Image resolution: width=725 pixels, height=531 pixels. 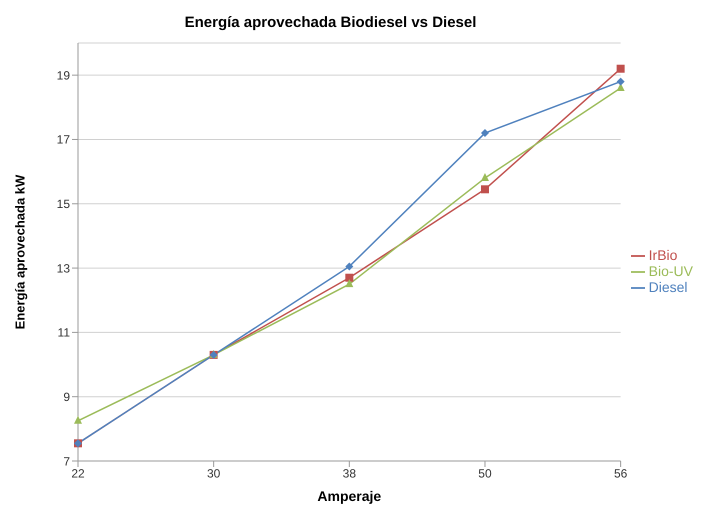 I want to click on y-tick-label: 15, so click(x=63, y=204).